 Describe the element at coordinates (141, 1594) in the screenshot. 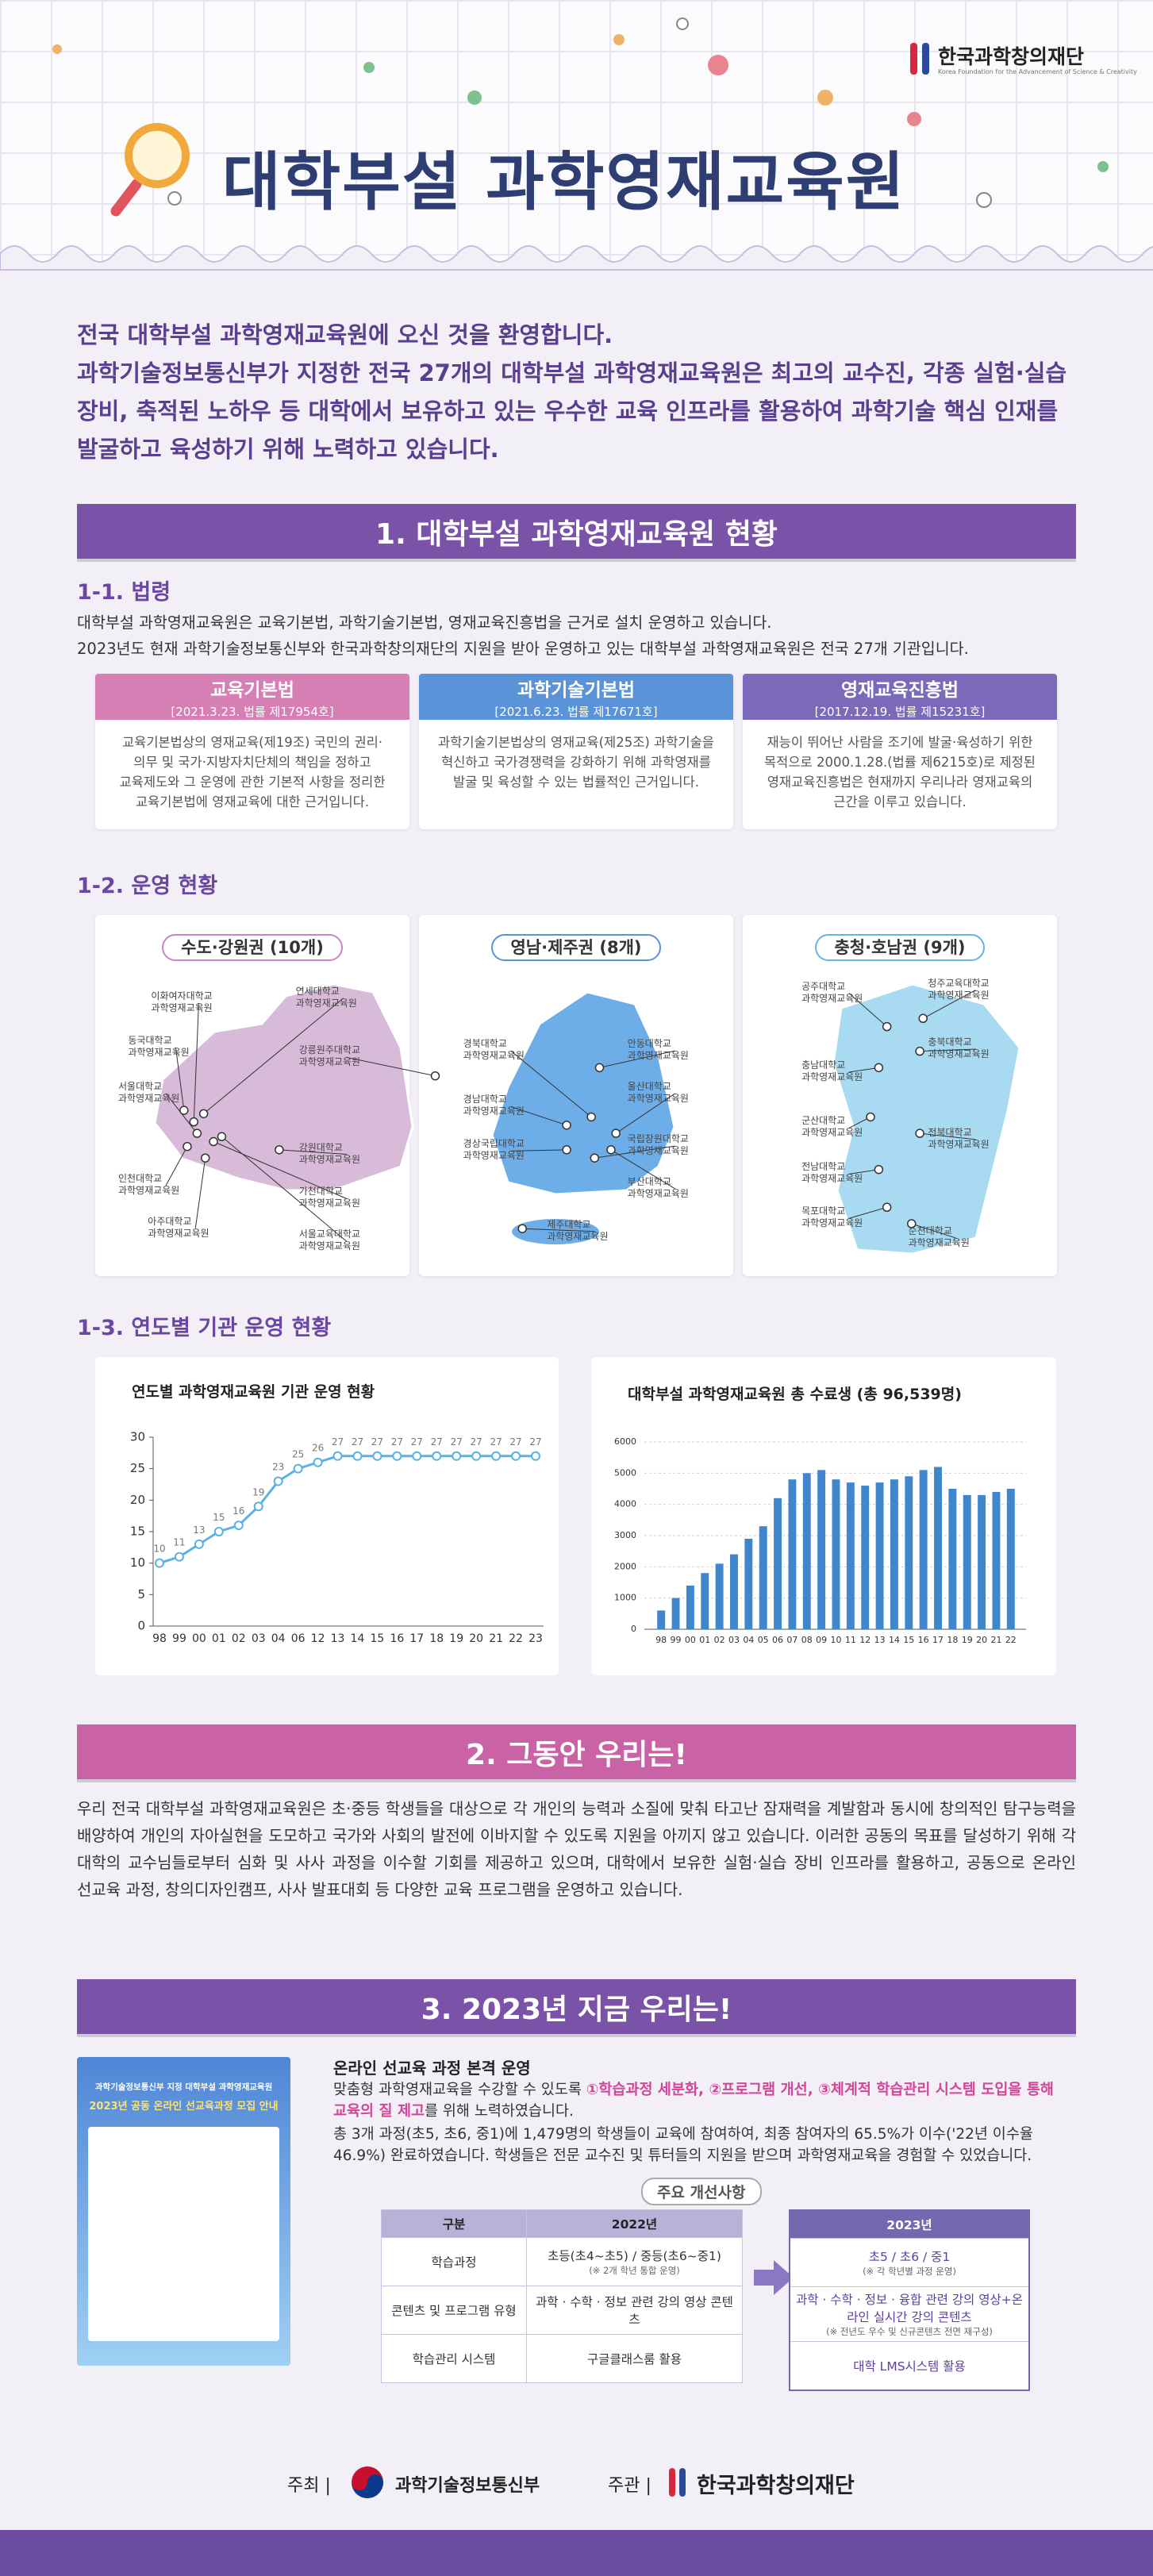

I see `y-tick-label: 5` at that location.